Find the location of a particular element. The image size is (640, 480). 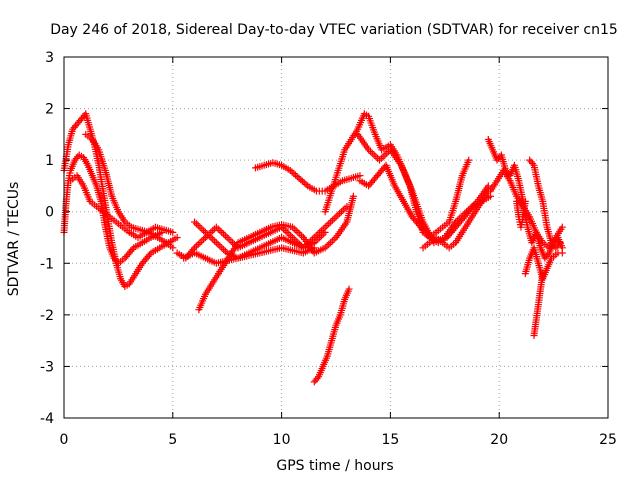

y-tick-label: -4 is located at coordinates (47, 419).